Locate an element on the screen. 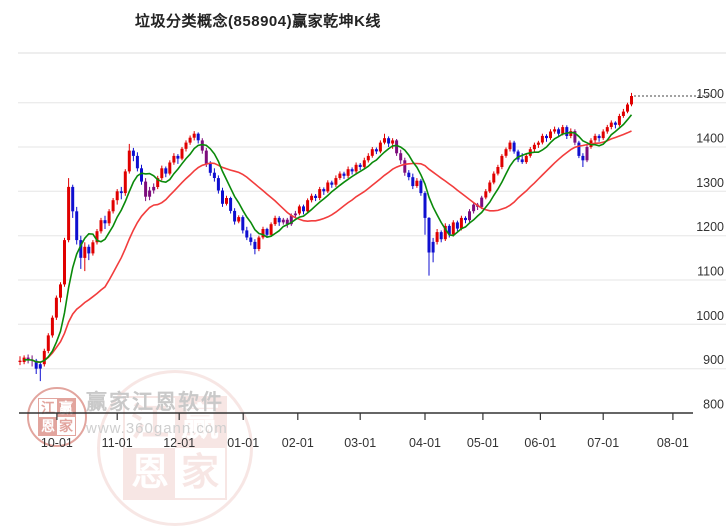 Image resolution: width=726 pixels, height=526 pixels. watermark-brand-text: 赢家江恩软件 is located at coordinates (155, 402).